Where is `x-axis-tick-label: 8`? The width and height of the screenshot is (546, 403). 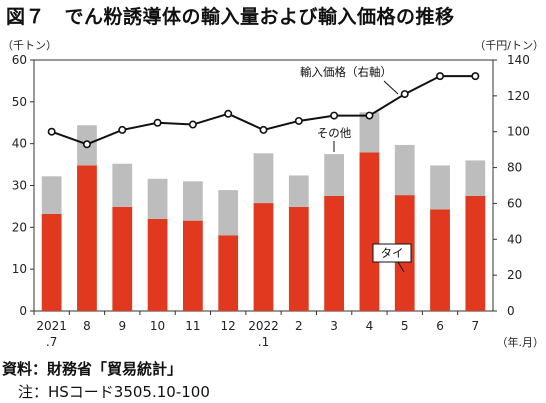 x-axis-tick-label: 8 is located at coordinates (87, 326).